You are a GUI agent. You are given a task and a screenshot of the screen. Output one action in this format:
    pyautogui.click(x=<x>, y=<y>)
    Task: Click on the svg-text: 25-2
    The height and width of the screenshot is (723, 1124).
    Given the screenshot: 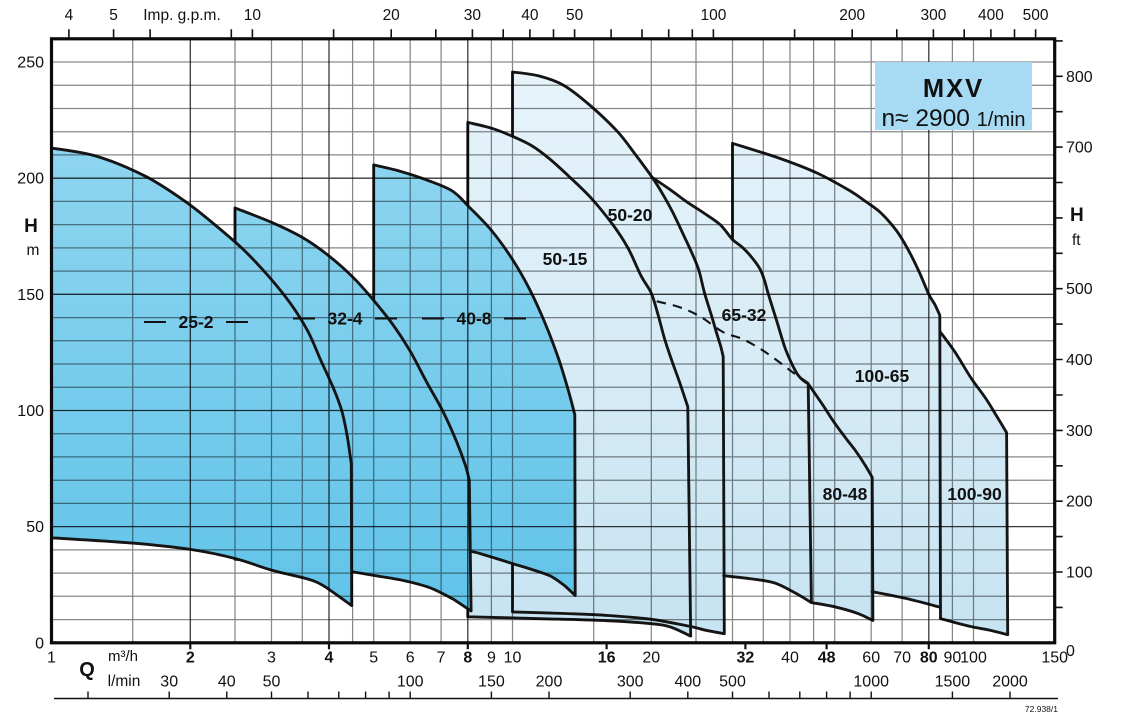 What is the action you would take?
    pyautogui.click(x=195, y=322)
    